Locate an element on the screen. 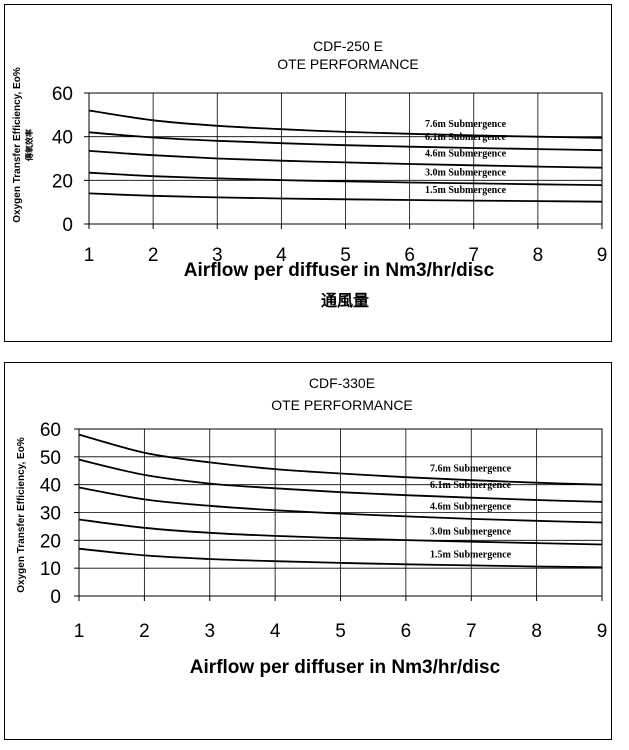  y-tick-label: 30 is located at coordinates (50, 514).